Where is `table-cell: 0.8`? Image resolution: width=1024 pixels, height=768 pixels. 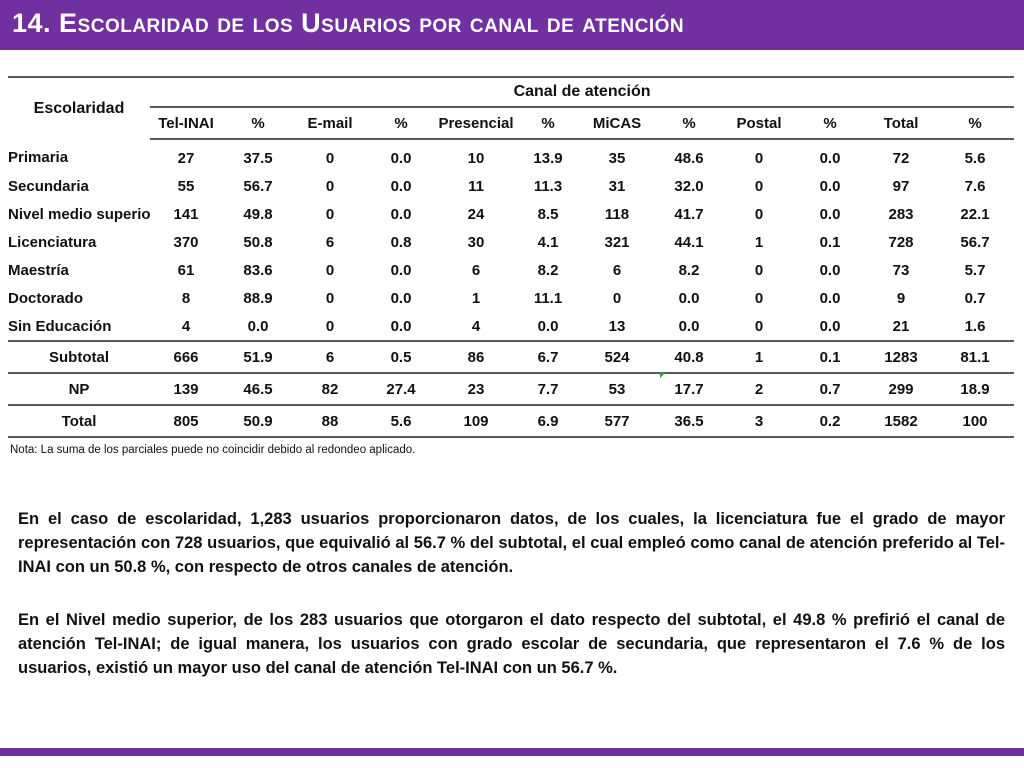
table-cell: 0.8 is located at coordinates (401, 242).